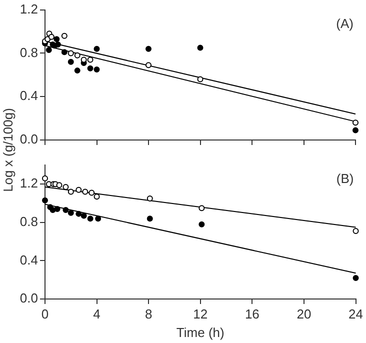  I want to click on x-tick-label: 12, so click(200, 314).